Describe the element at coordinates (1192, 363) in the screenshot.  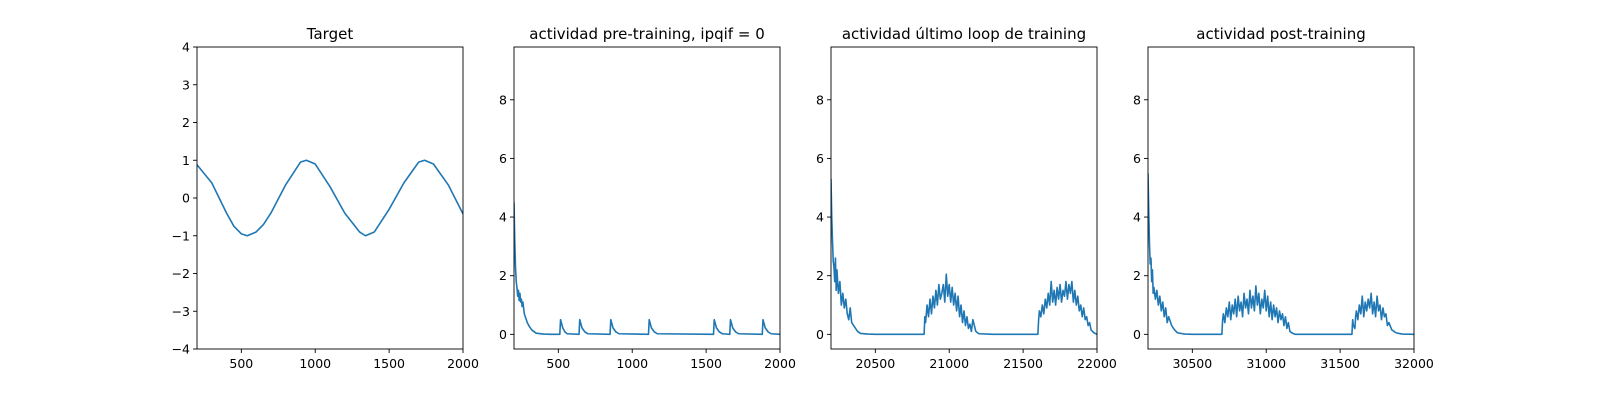
I see `x-tick-label: 30500` at that location.